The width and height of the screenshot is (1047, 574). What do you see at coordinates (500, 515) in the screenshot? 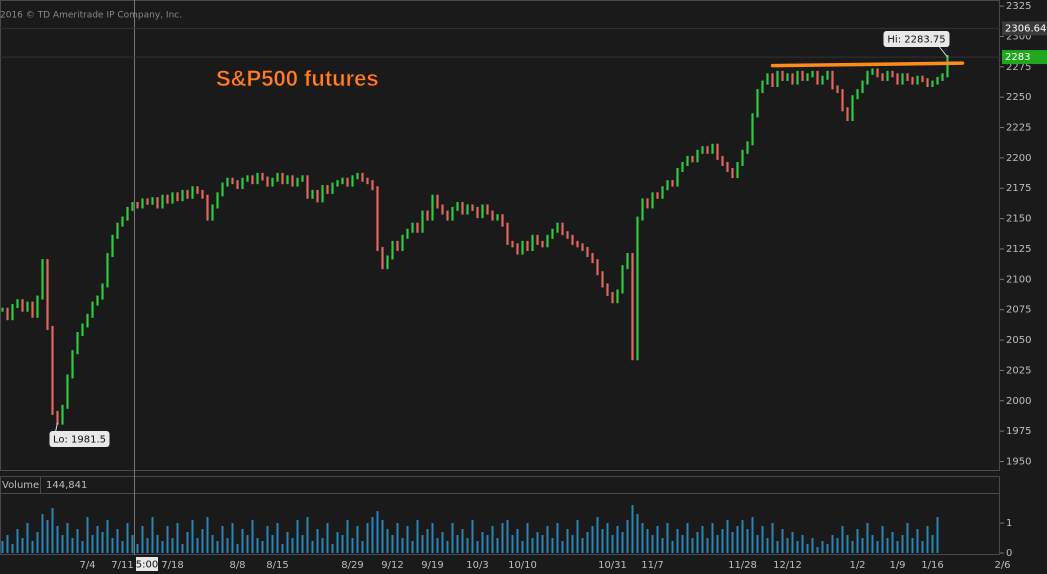
I see `volume-panel` at bounding box center [500, 515].